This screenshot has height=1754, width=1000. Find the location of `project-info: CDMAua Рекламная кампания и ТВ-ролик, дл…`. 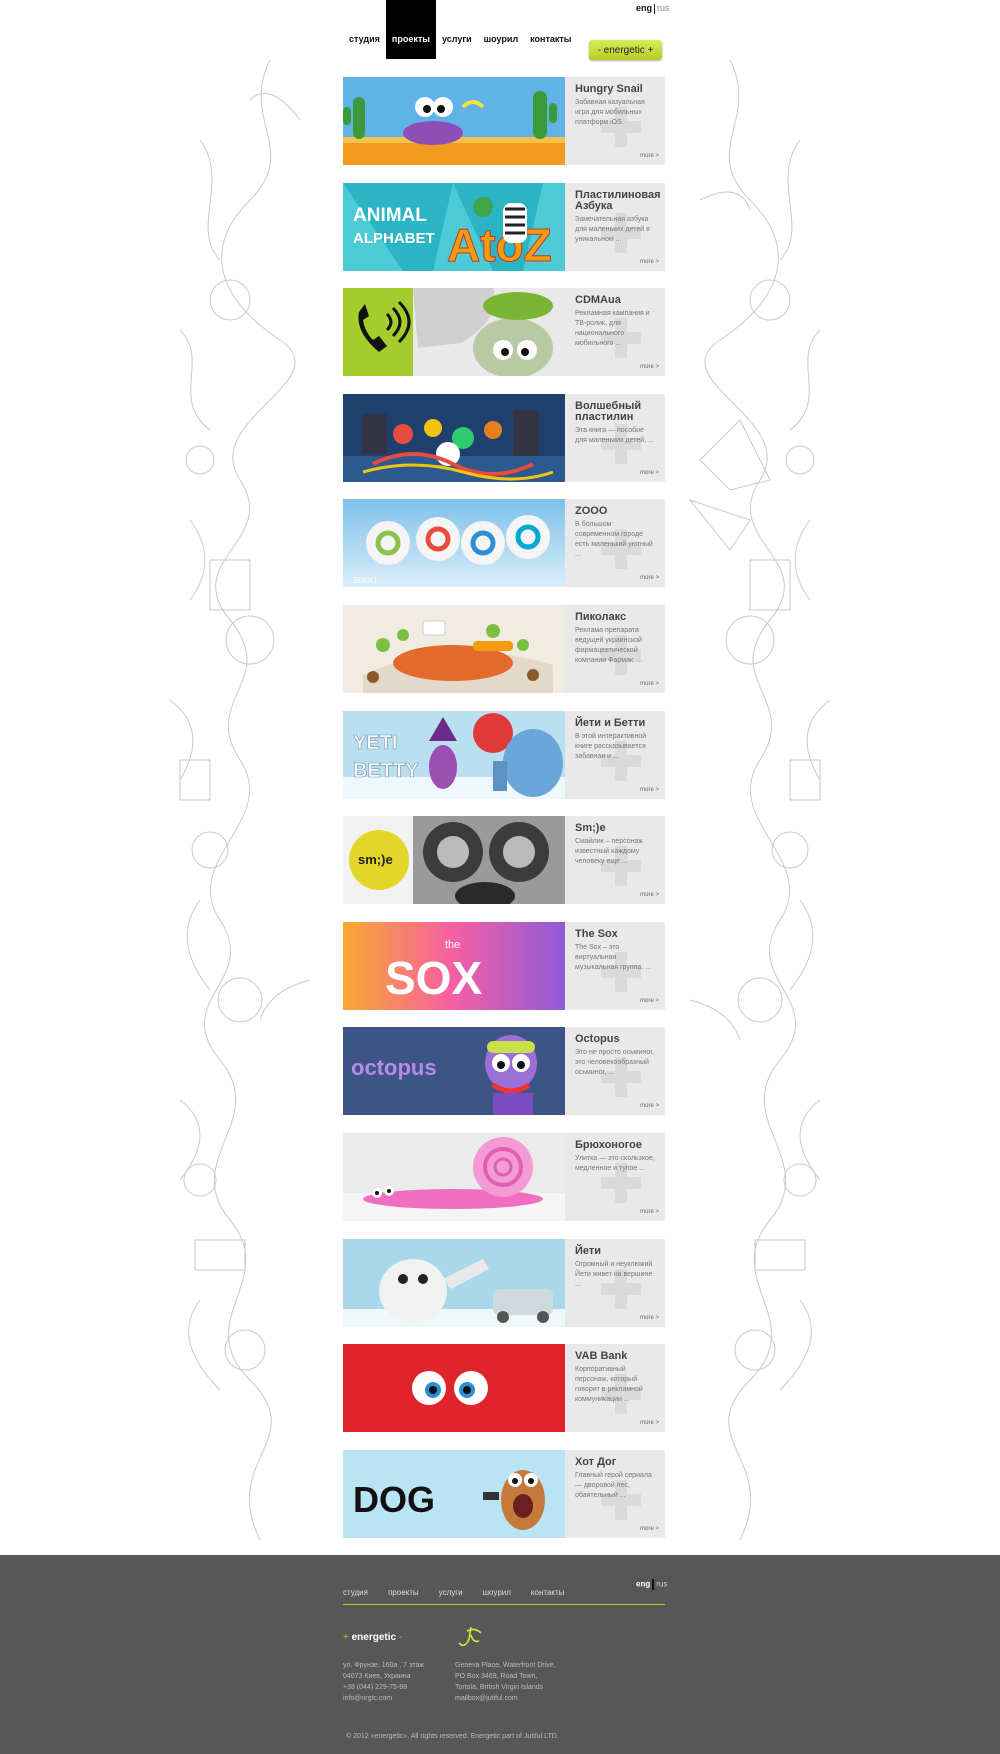

project-info: CDMAua Рекламная кампания и ТВ-ролик, дл… is located at coordinates (615, 332).